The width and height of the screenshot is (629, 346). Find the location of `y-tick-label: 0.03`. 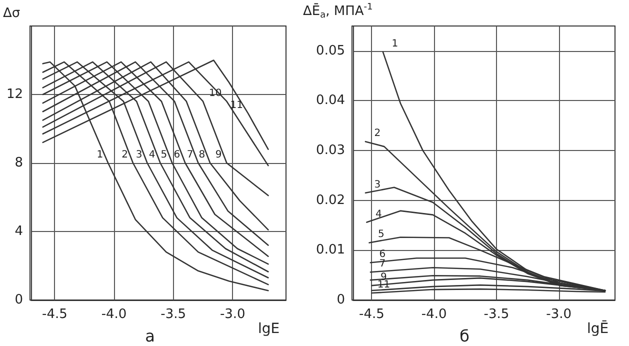

y-tick-label: 0.03 is located at coordinates (330, 150).